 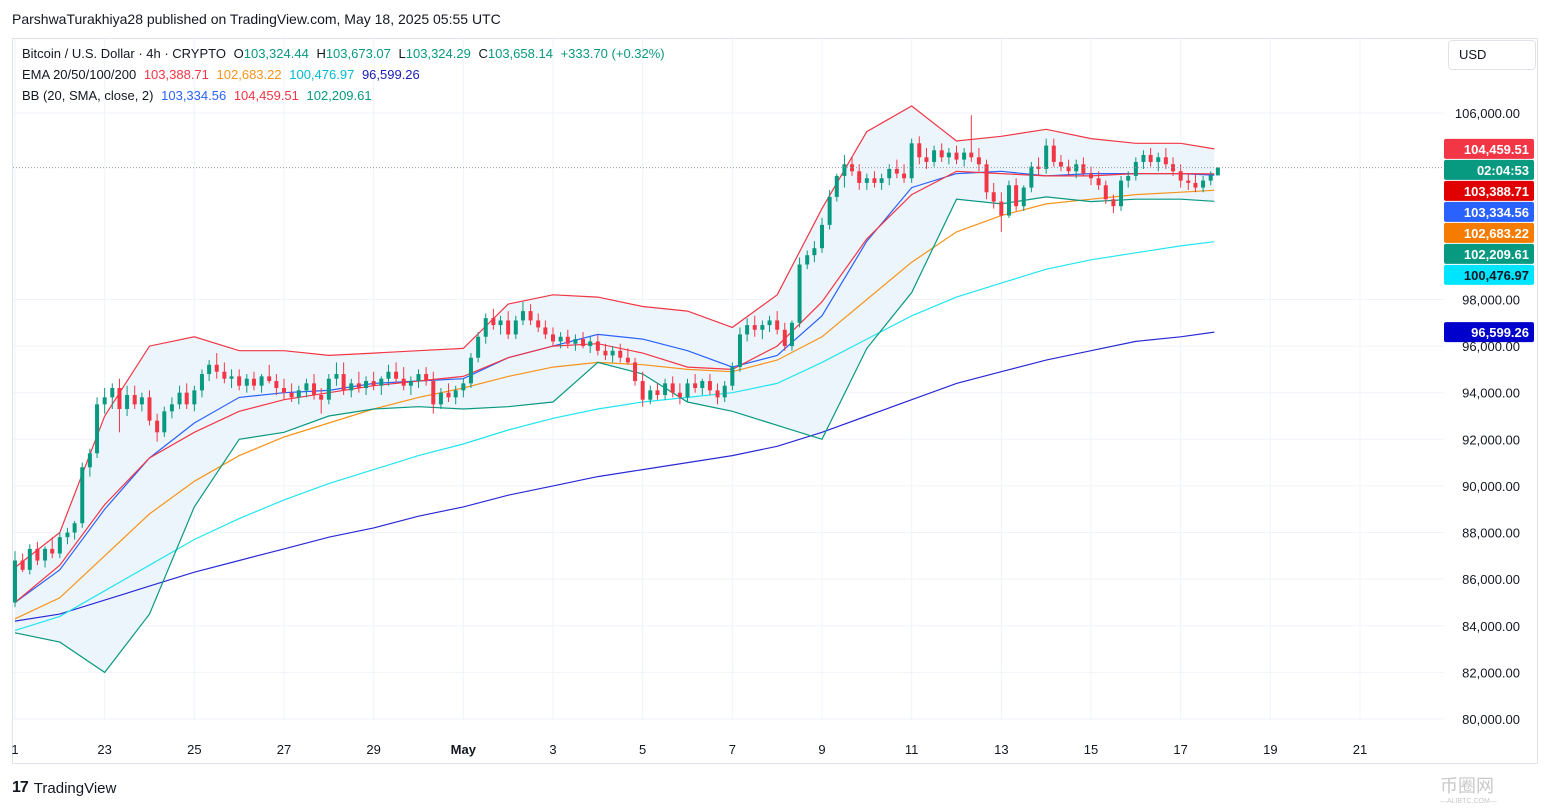 I want to click on x-tick-label: May, so click(x=464, y=749).